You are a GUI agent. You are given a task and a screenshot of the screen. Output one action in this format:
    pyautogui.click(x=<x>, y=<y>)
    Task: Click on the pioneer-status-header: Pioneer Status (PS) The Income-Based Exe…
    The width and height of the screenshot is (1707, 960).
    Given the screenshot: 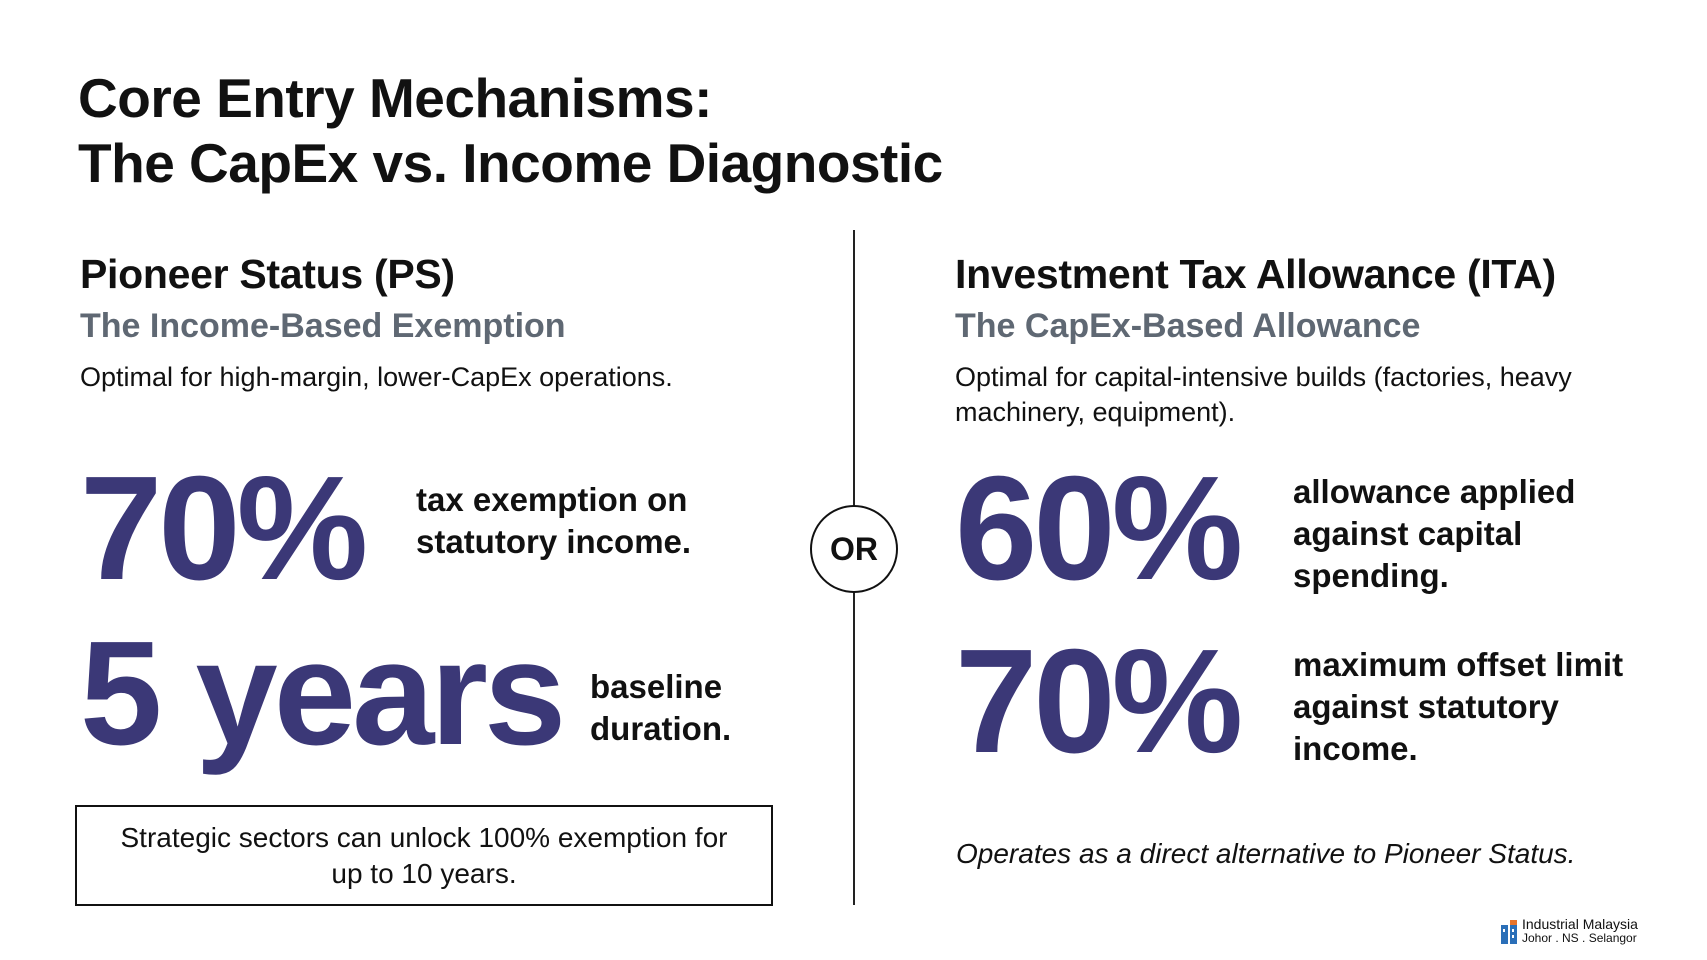 What is the action you would take?
    pyautogui.click(x=440, y=322)
    